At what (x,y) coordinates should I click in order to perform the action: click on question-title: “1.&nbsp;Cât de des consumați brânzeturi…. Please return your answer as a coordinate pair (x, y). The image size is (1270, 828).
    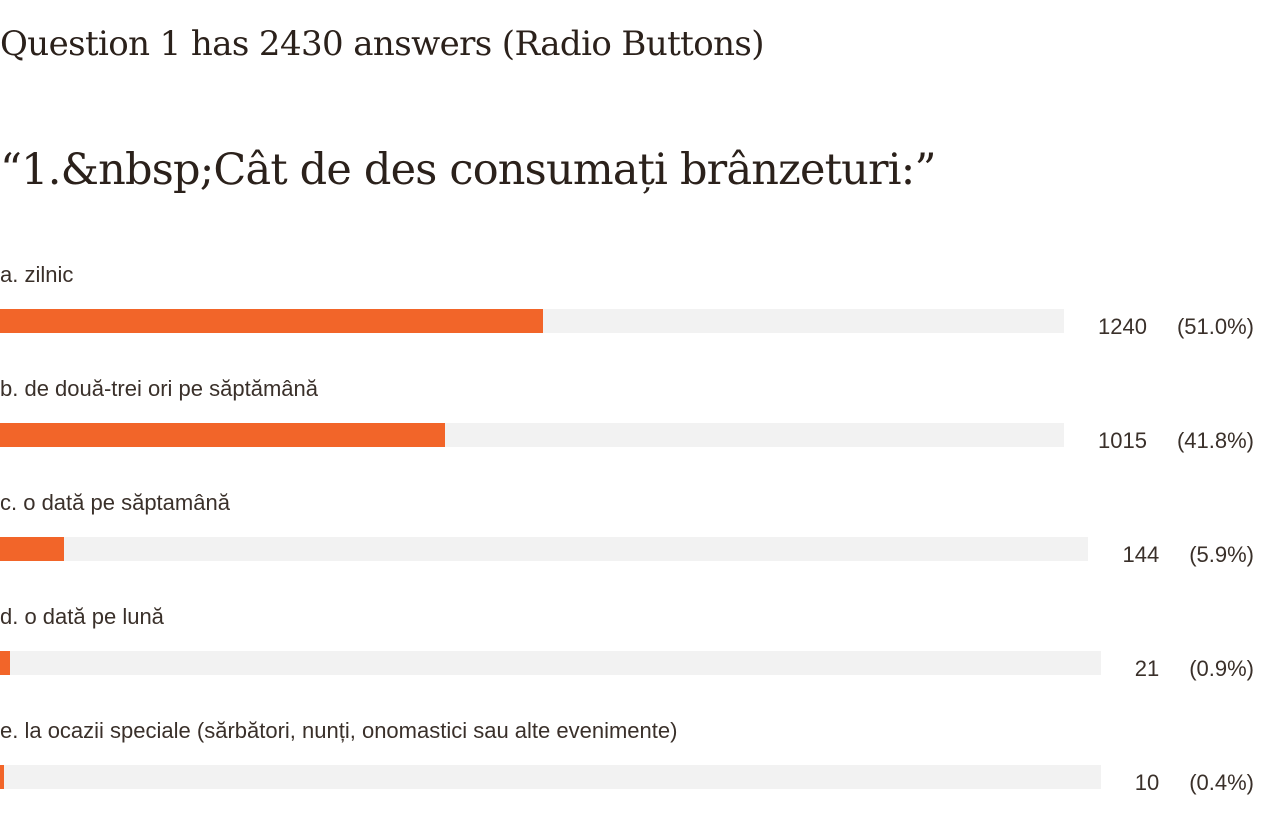
    Looking at the image, I should click on (468, 170).